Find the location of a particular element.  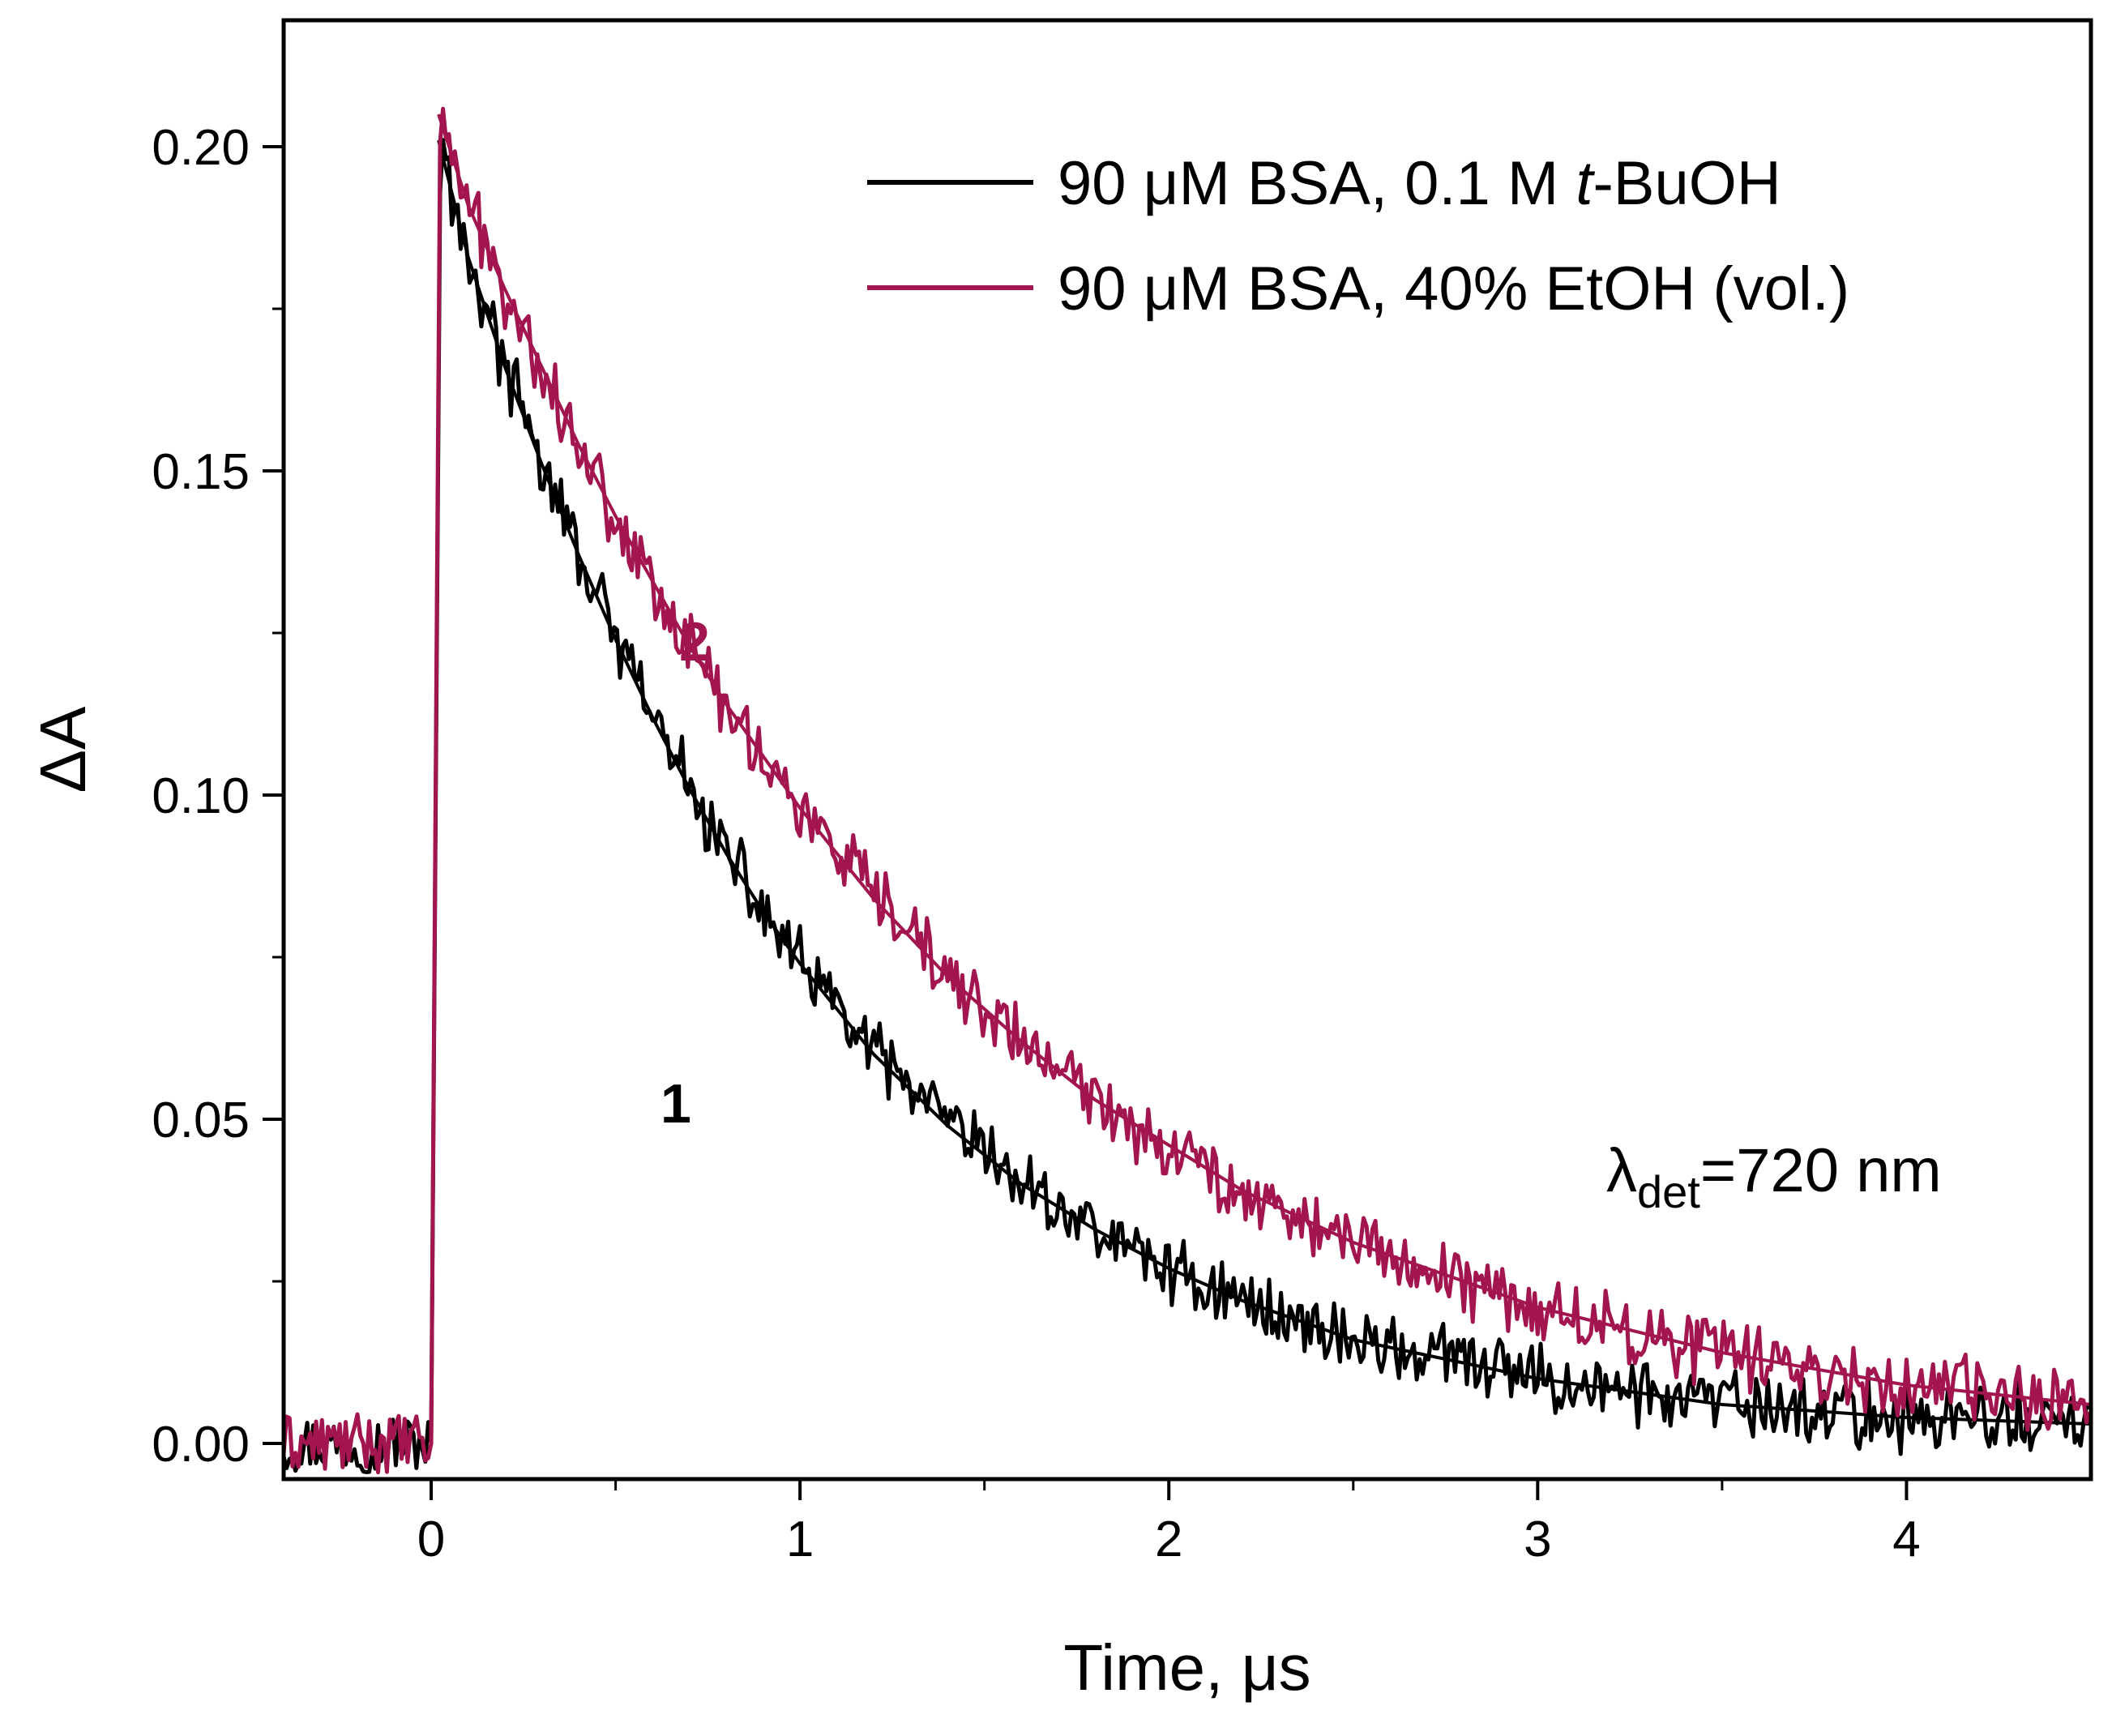

curve-label-1: 1 is located at coordinates (676, 1104).